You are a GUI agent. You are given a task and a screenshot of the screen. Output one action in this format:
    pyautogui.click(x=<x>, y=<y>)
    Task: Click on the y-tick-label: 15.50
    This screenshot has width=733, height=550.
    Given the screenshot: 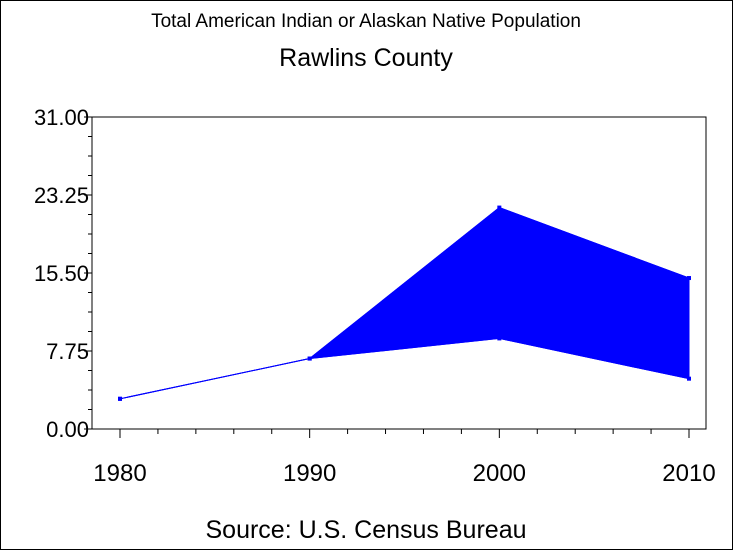 What is the action you would take?
    pyautogui.click(x=61, y=273)
    